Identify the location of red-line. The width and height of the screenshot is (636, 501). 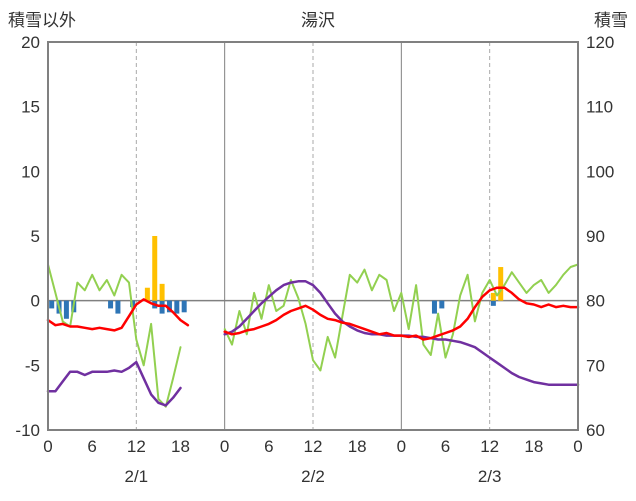
(313, 313).